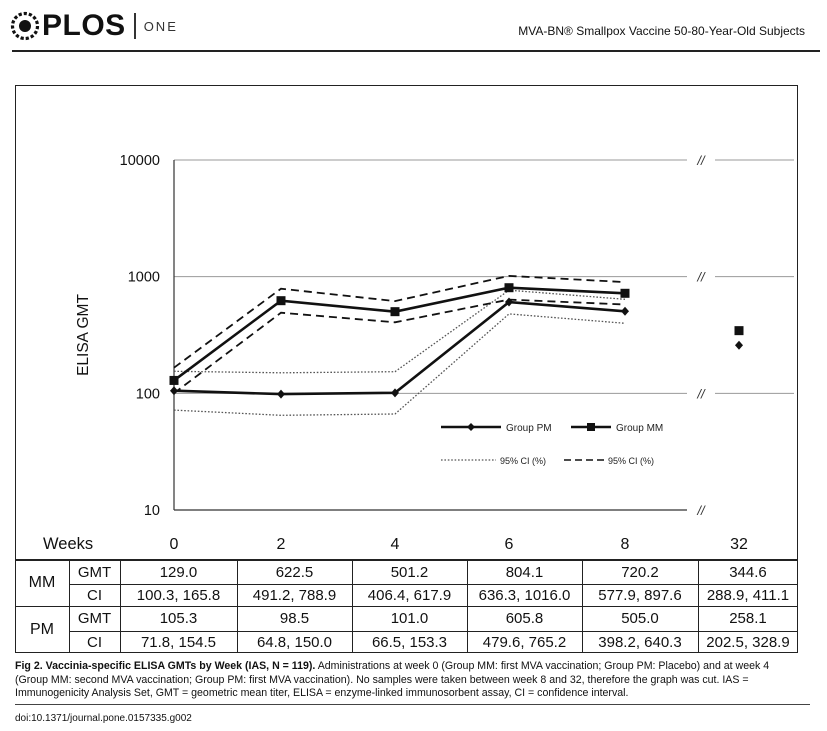 The image size is (827, 731). What do you see at coordinates (148, 394) in the screenshot?
I see `y-tick-label: 100` at bounding box center [148, 394].